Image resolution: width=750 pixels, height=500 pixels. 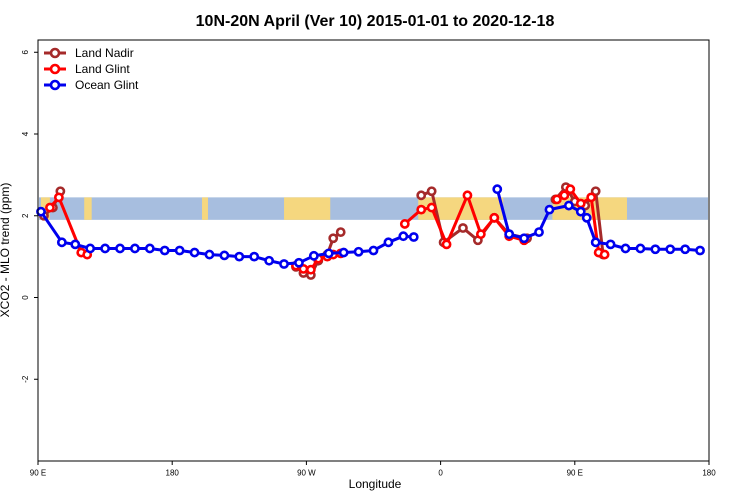 What do you see at coordinates (598, 220) in the screenshot?
I see `series-line` at bounding box center [598, 220].